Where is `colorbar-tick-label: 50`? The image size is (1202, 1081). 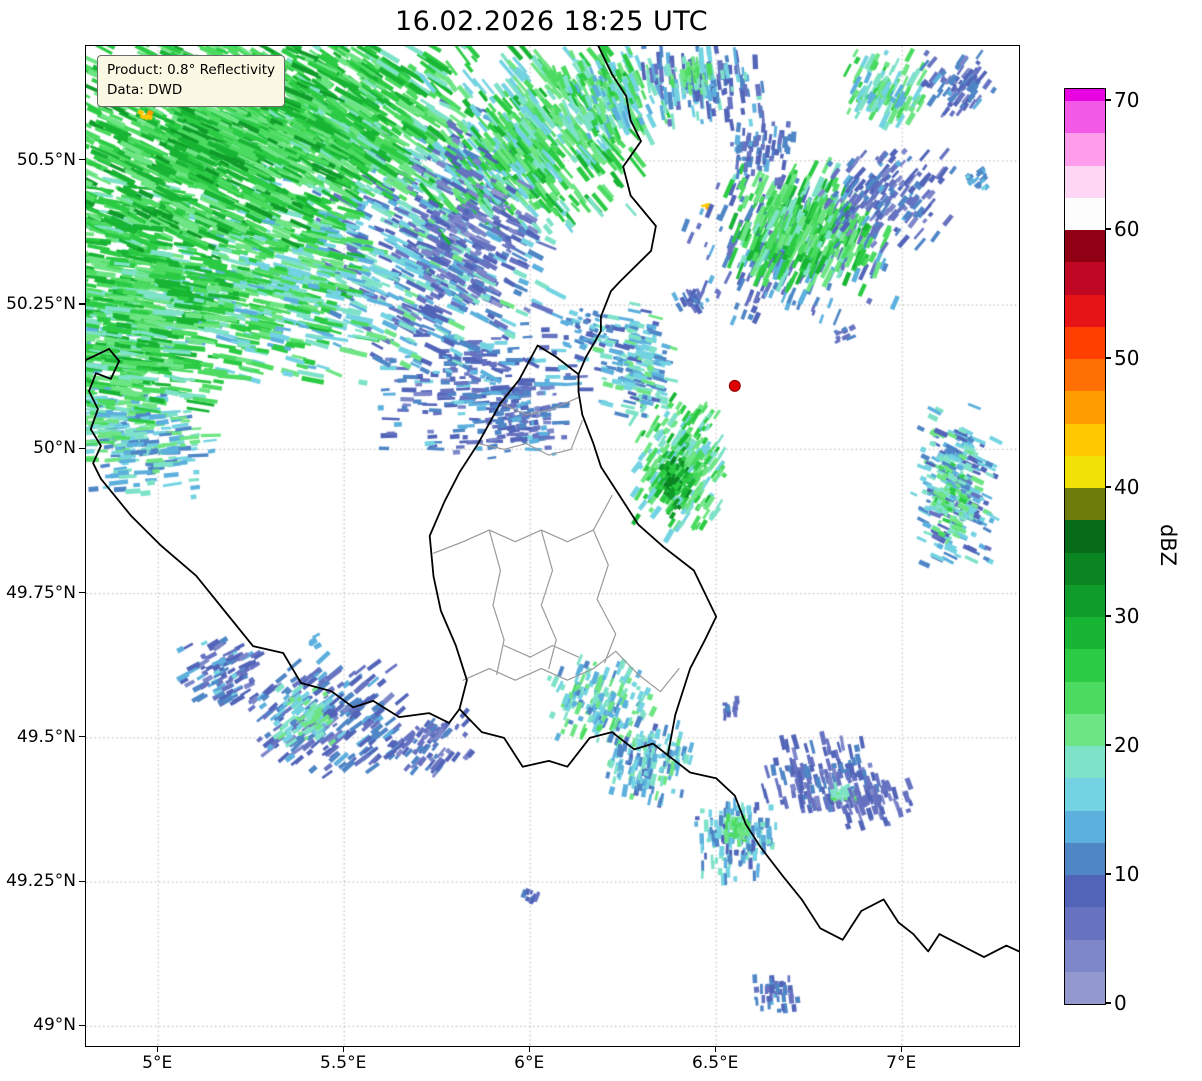
colorbar-tick-label: 50 is located at coordinates (1127, 358).